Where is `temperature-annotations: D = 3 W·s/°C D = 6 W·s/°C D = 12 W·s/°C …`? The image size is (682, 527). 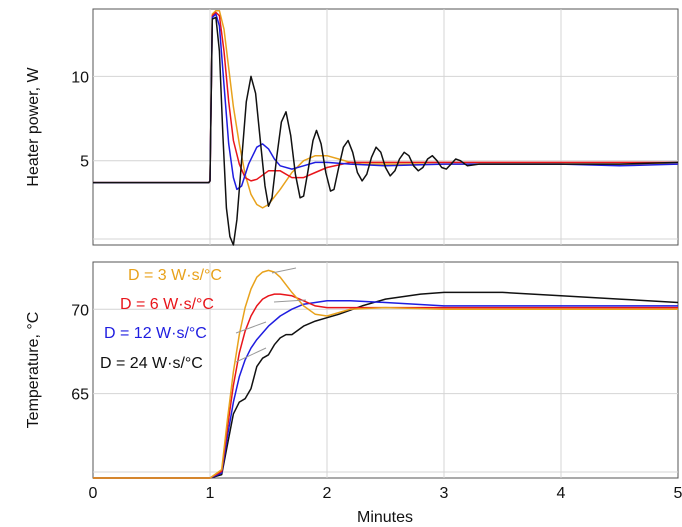
temperature-annotations: D = 3 W·s/°C D = 6 W·s/°C D = 12 W·s/°C … is located at coordinates (203, 319).